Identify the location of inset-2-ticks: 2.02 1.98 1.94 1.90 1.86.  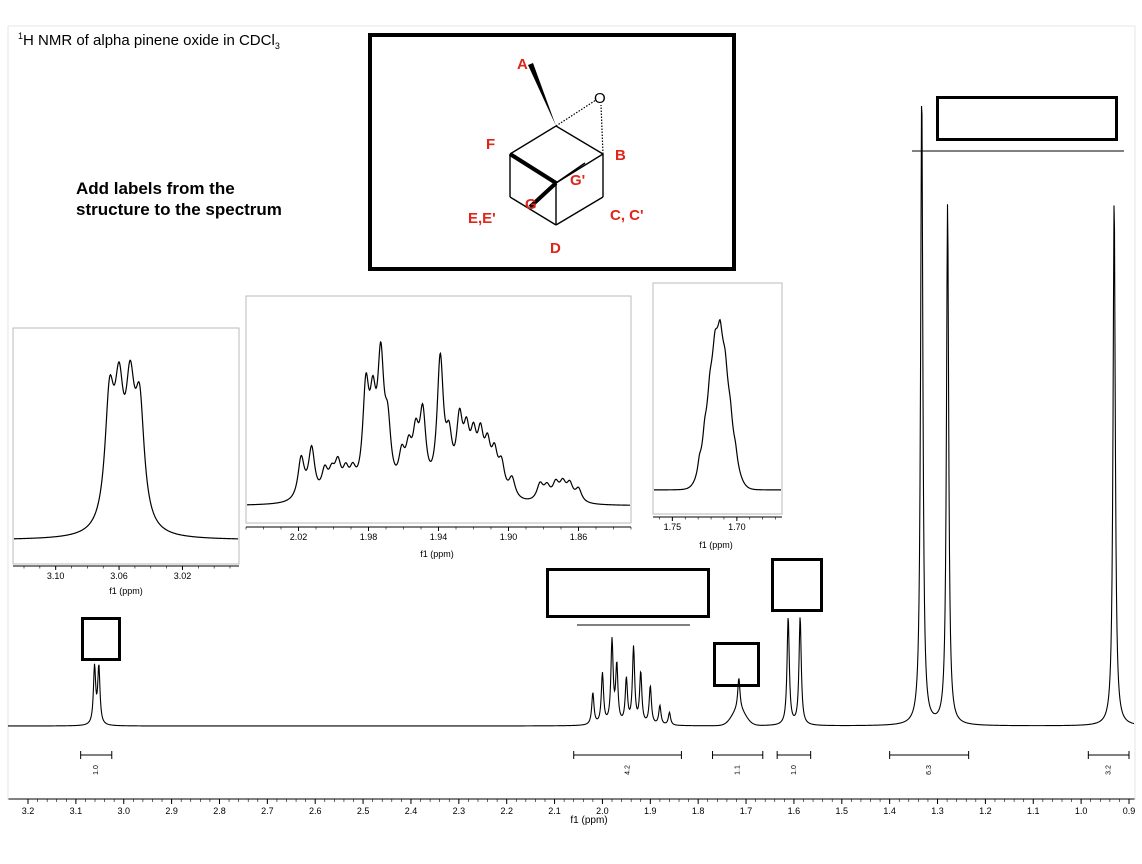
(438, 534).